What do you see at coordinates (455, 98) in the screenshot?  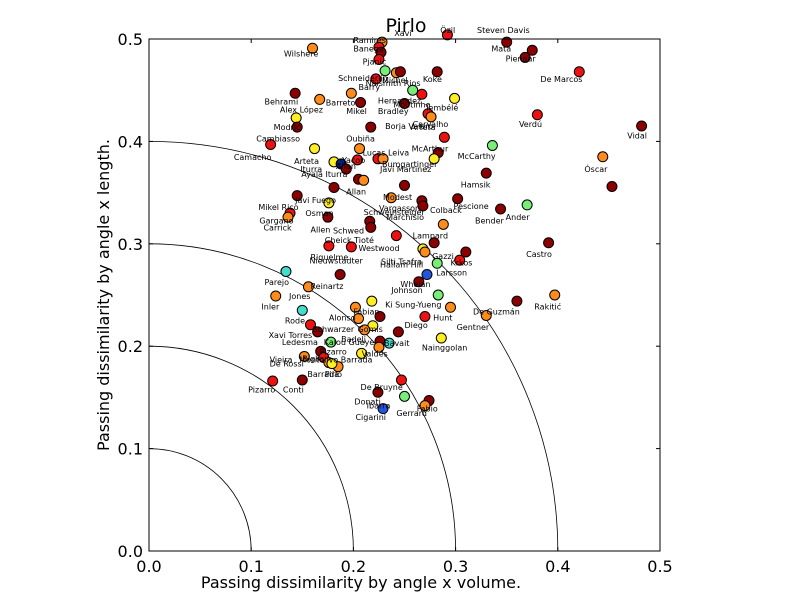 I see `point-temb-l-` at bounding box center [455, 98].